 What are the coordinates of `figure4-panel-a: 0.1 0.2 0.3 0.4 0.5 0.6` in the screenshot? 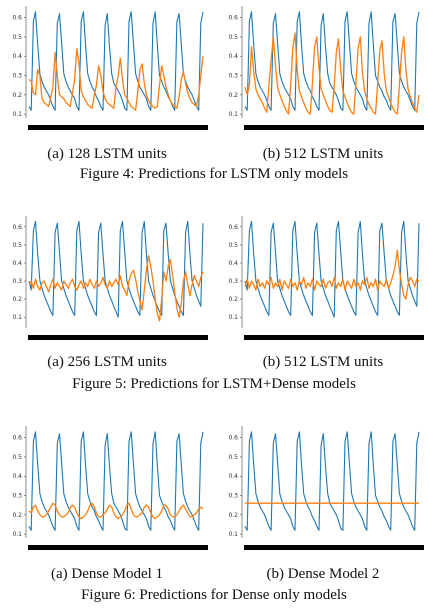 It's located at (107, 70).